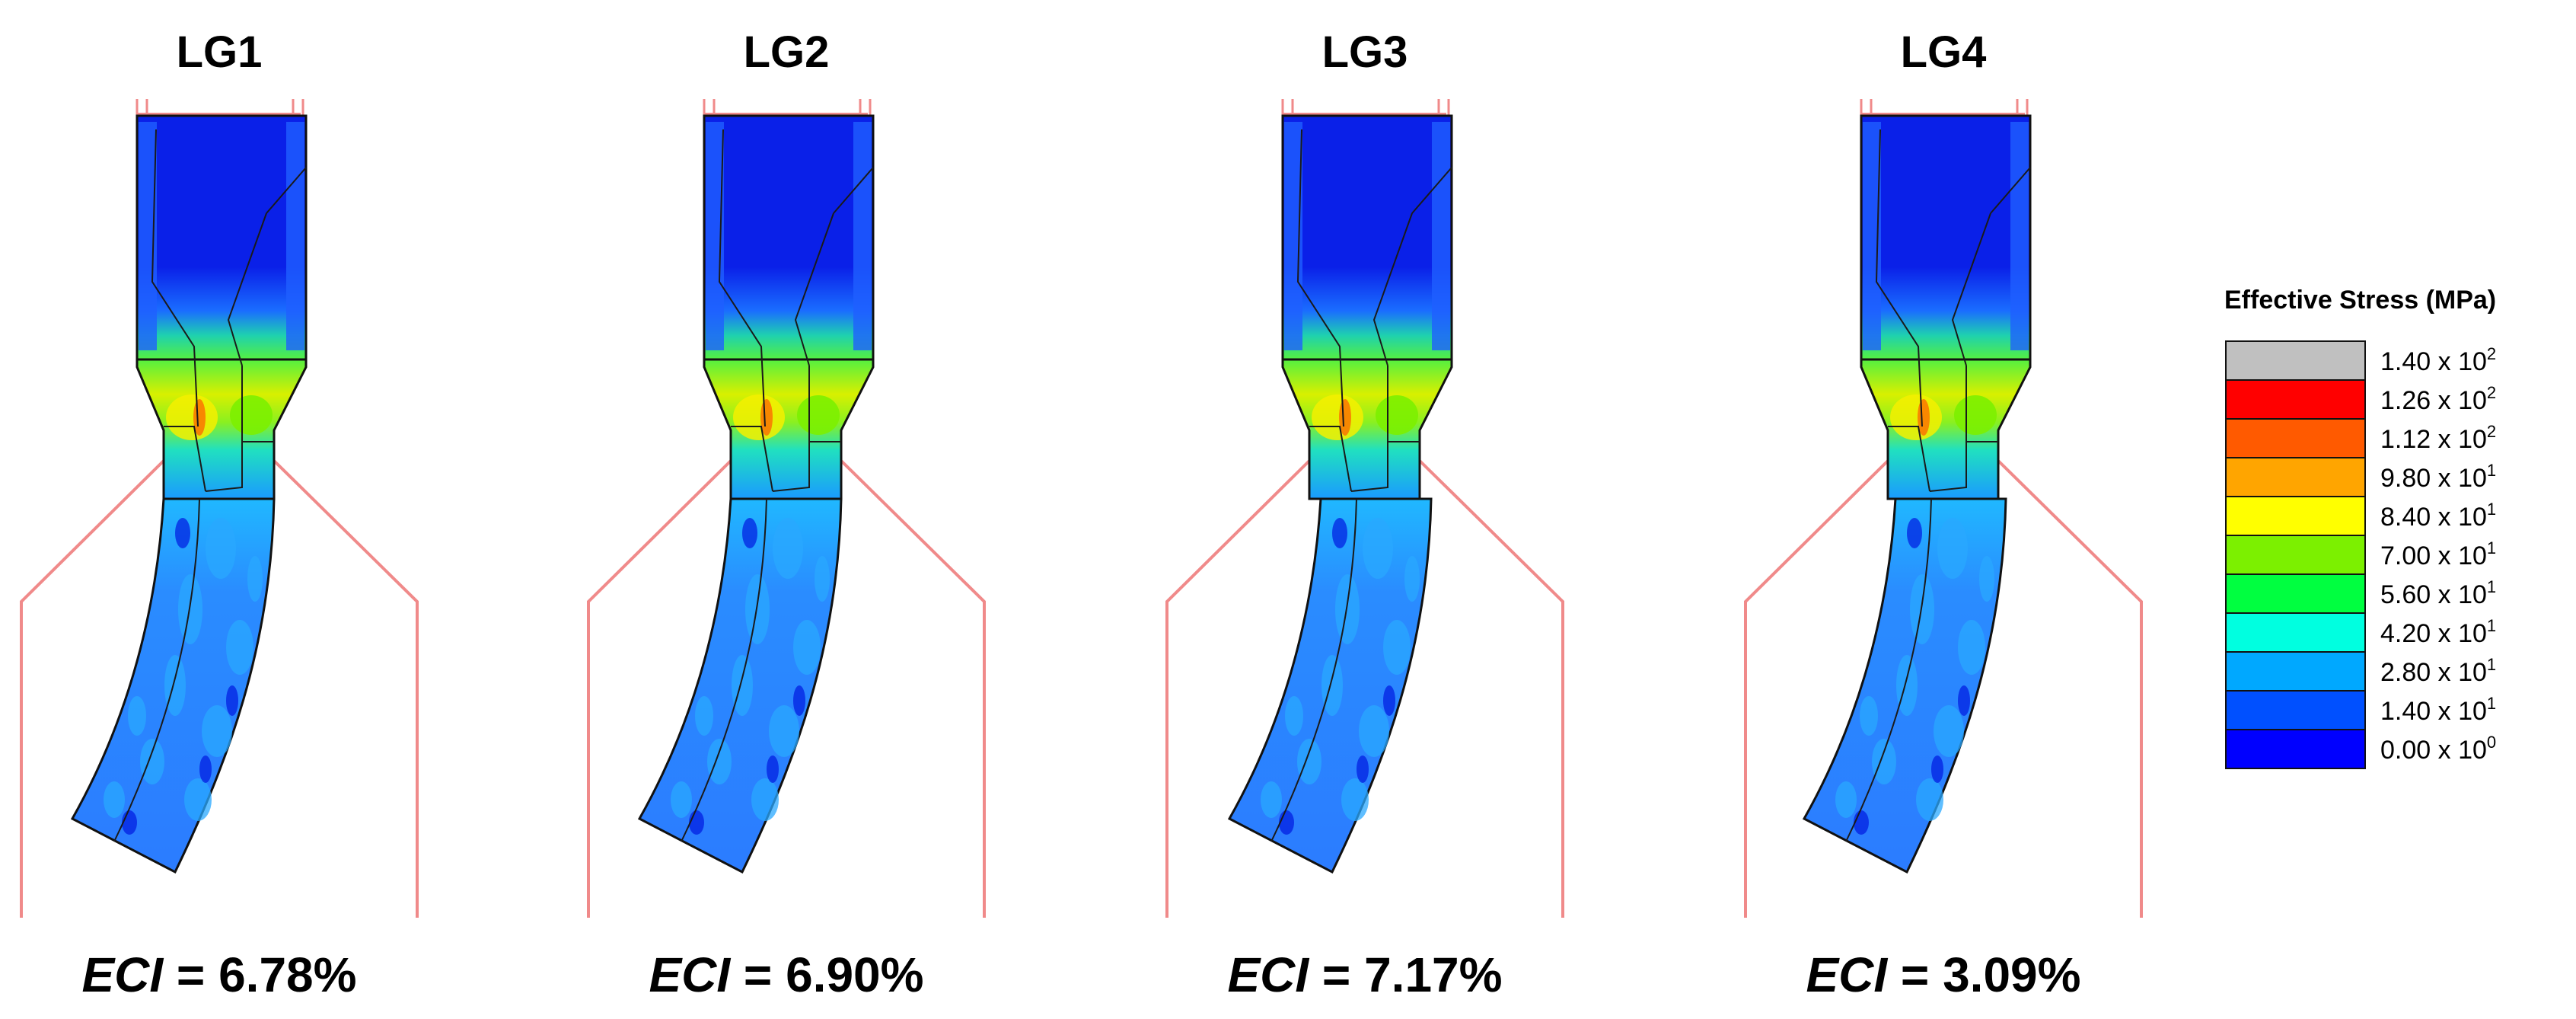 This screenshot has height=1019, width=2576. Describe the element at coordinates (1944, 514) in the screenshot. I see `panel-lg4: LG4 ECI = 3.09%` at that location.